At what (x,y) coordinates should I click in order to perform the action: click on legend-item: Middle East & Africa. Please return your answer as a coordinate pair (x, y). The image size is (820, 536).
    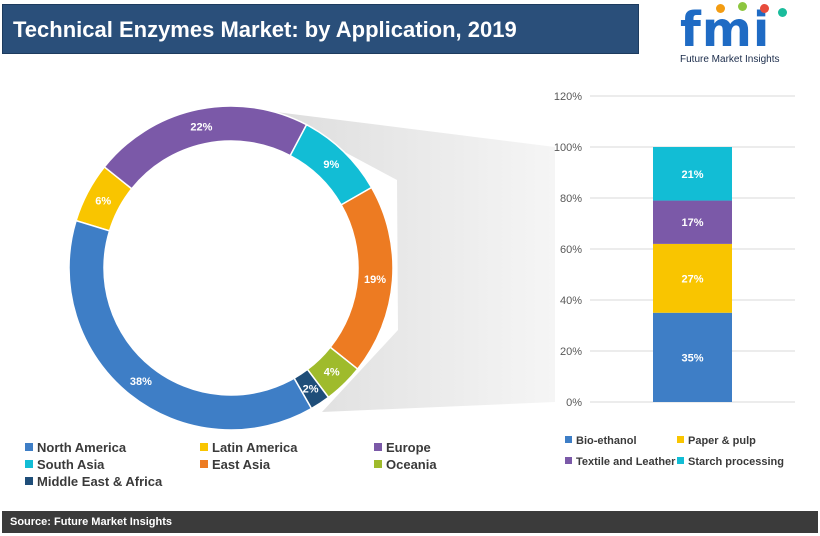
    Looking at the image, I should click on (93, 481).